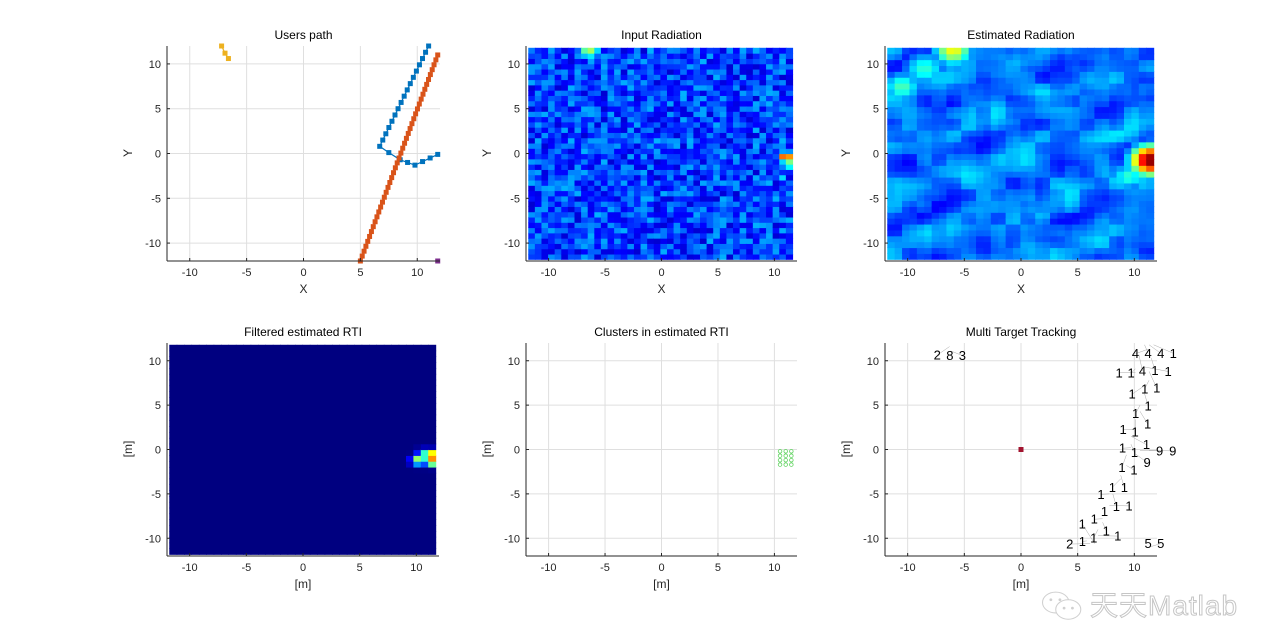  What do you see at coordinates (1082, 524) in the screenshot?
I see `track-label: 1` at bounding box center [1082, 524].